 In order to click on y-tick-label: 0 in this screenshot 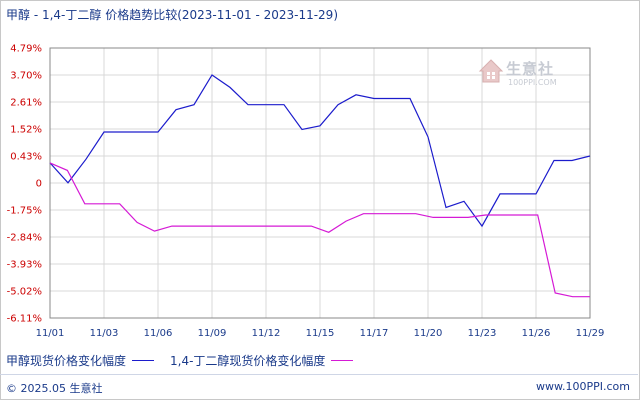, I will do `click(39, 184)`.